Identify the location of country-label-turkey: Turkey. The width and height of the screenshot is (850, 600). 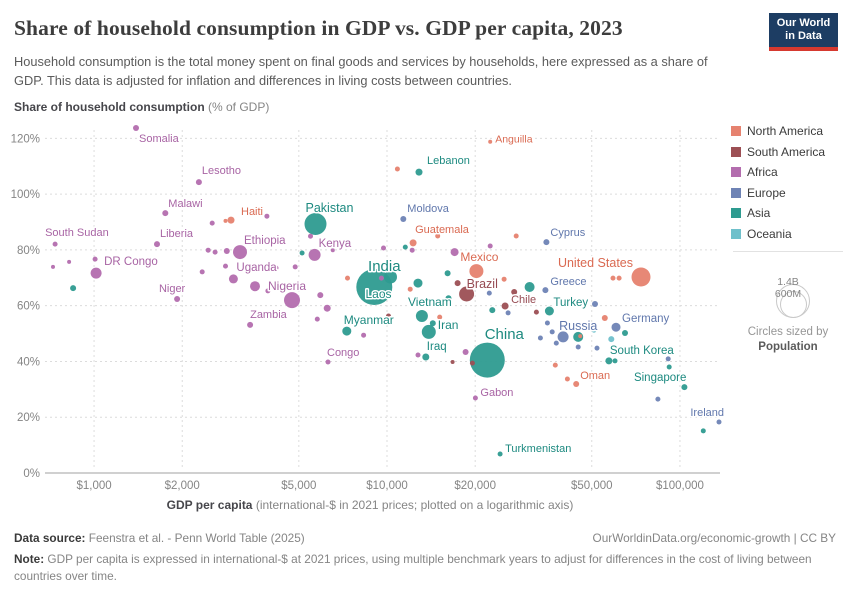
(571, 303).